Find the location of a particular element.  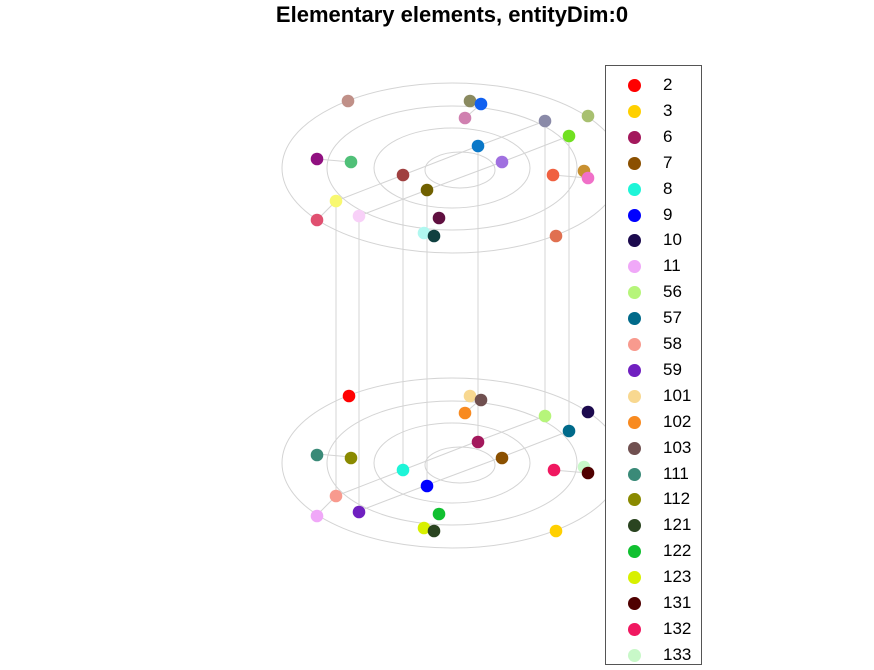

legend-label: 10 is located at coordinates (672, 240).